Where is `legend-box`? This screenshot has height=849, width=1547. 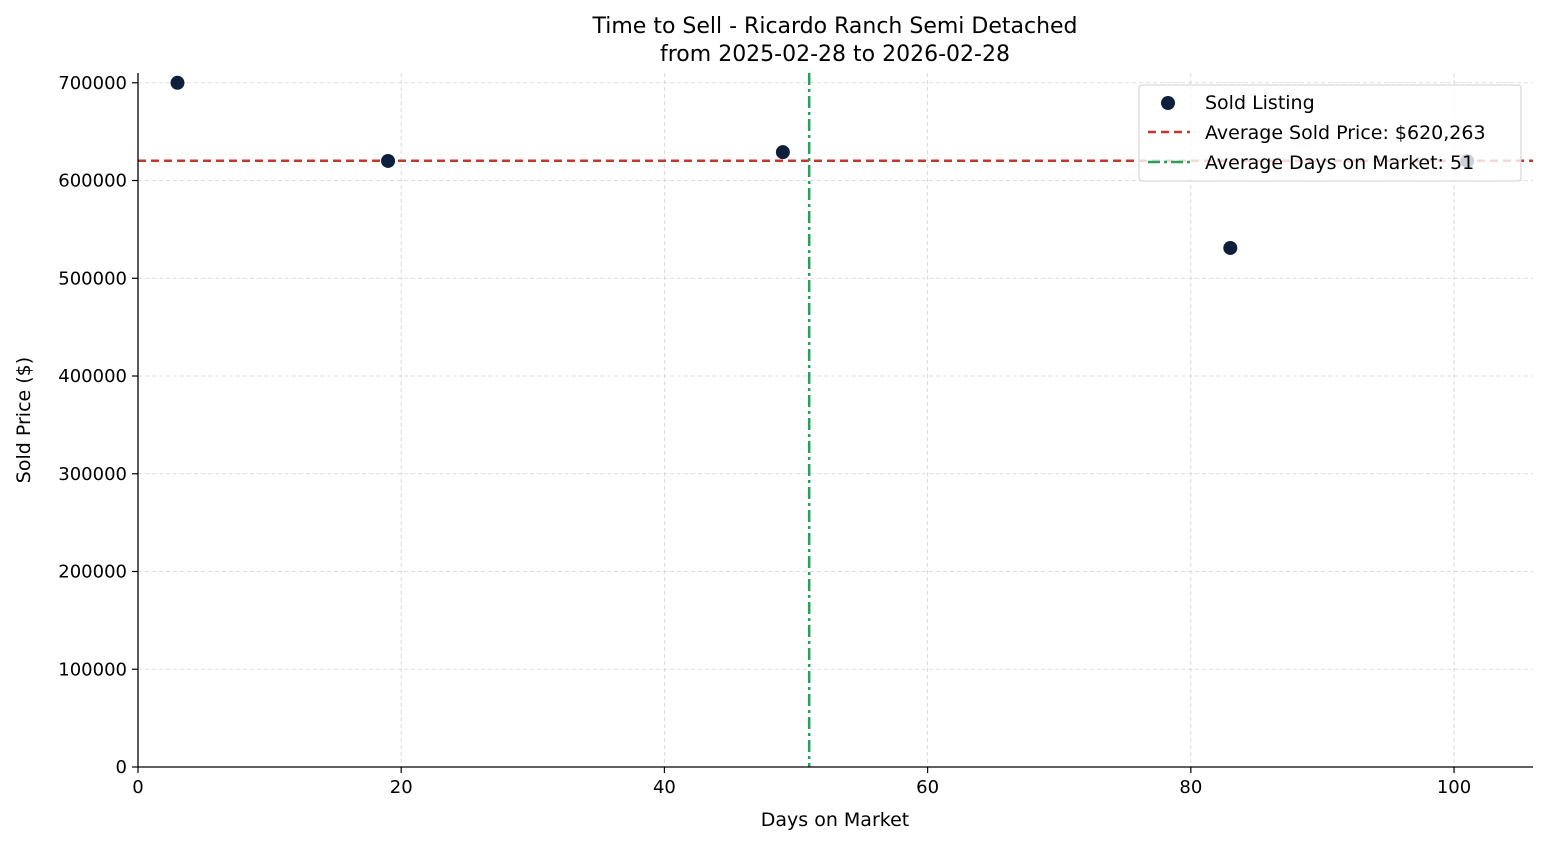 legend-box is located at coordinates (1330, 133).